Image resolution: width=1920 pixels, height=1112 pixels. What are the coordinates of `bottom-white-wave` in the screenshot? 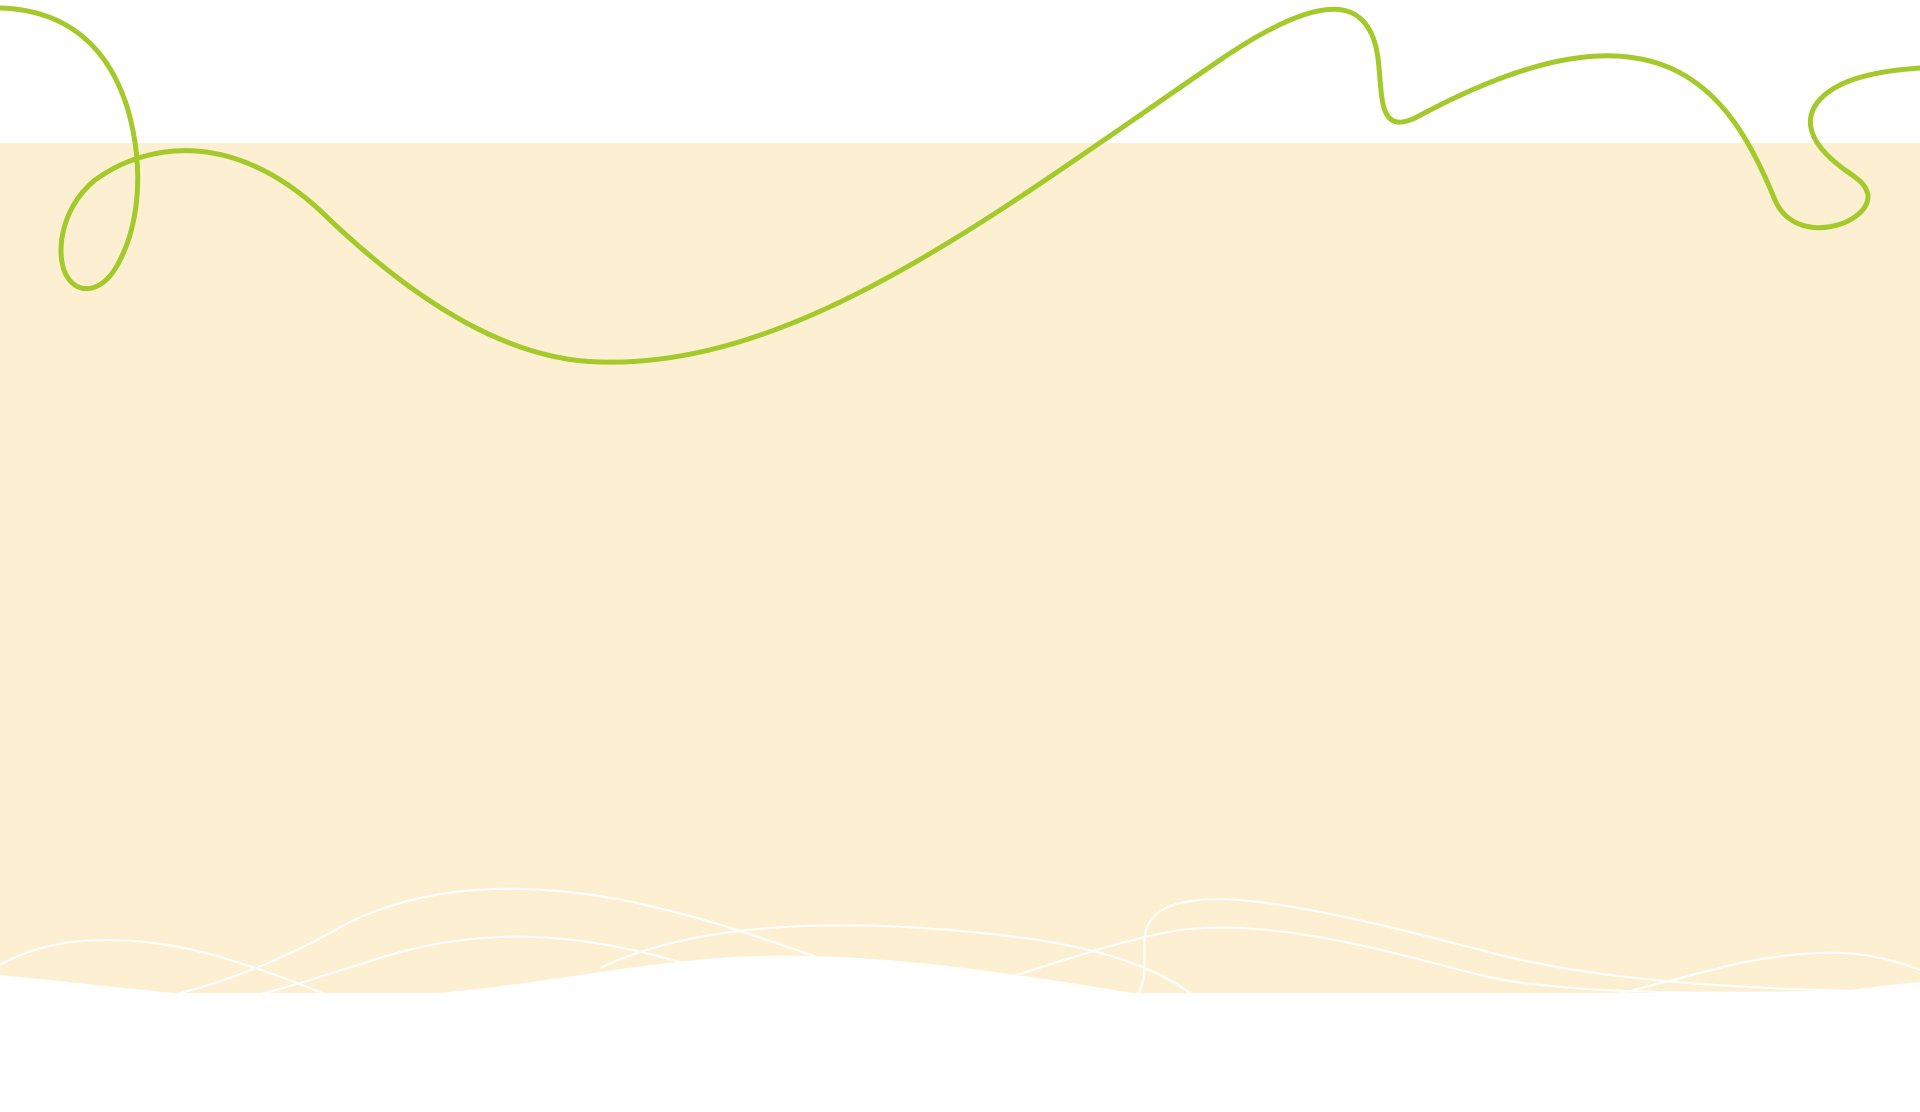 It's located at (960, 1033).